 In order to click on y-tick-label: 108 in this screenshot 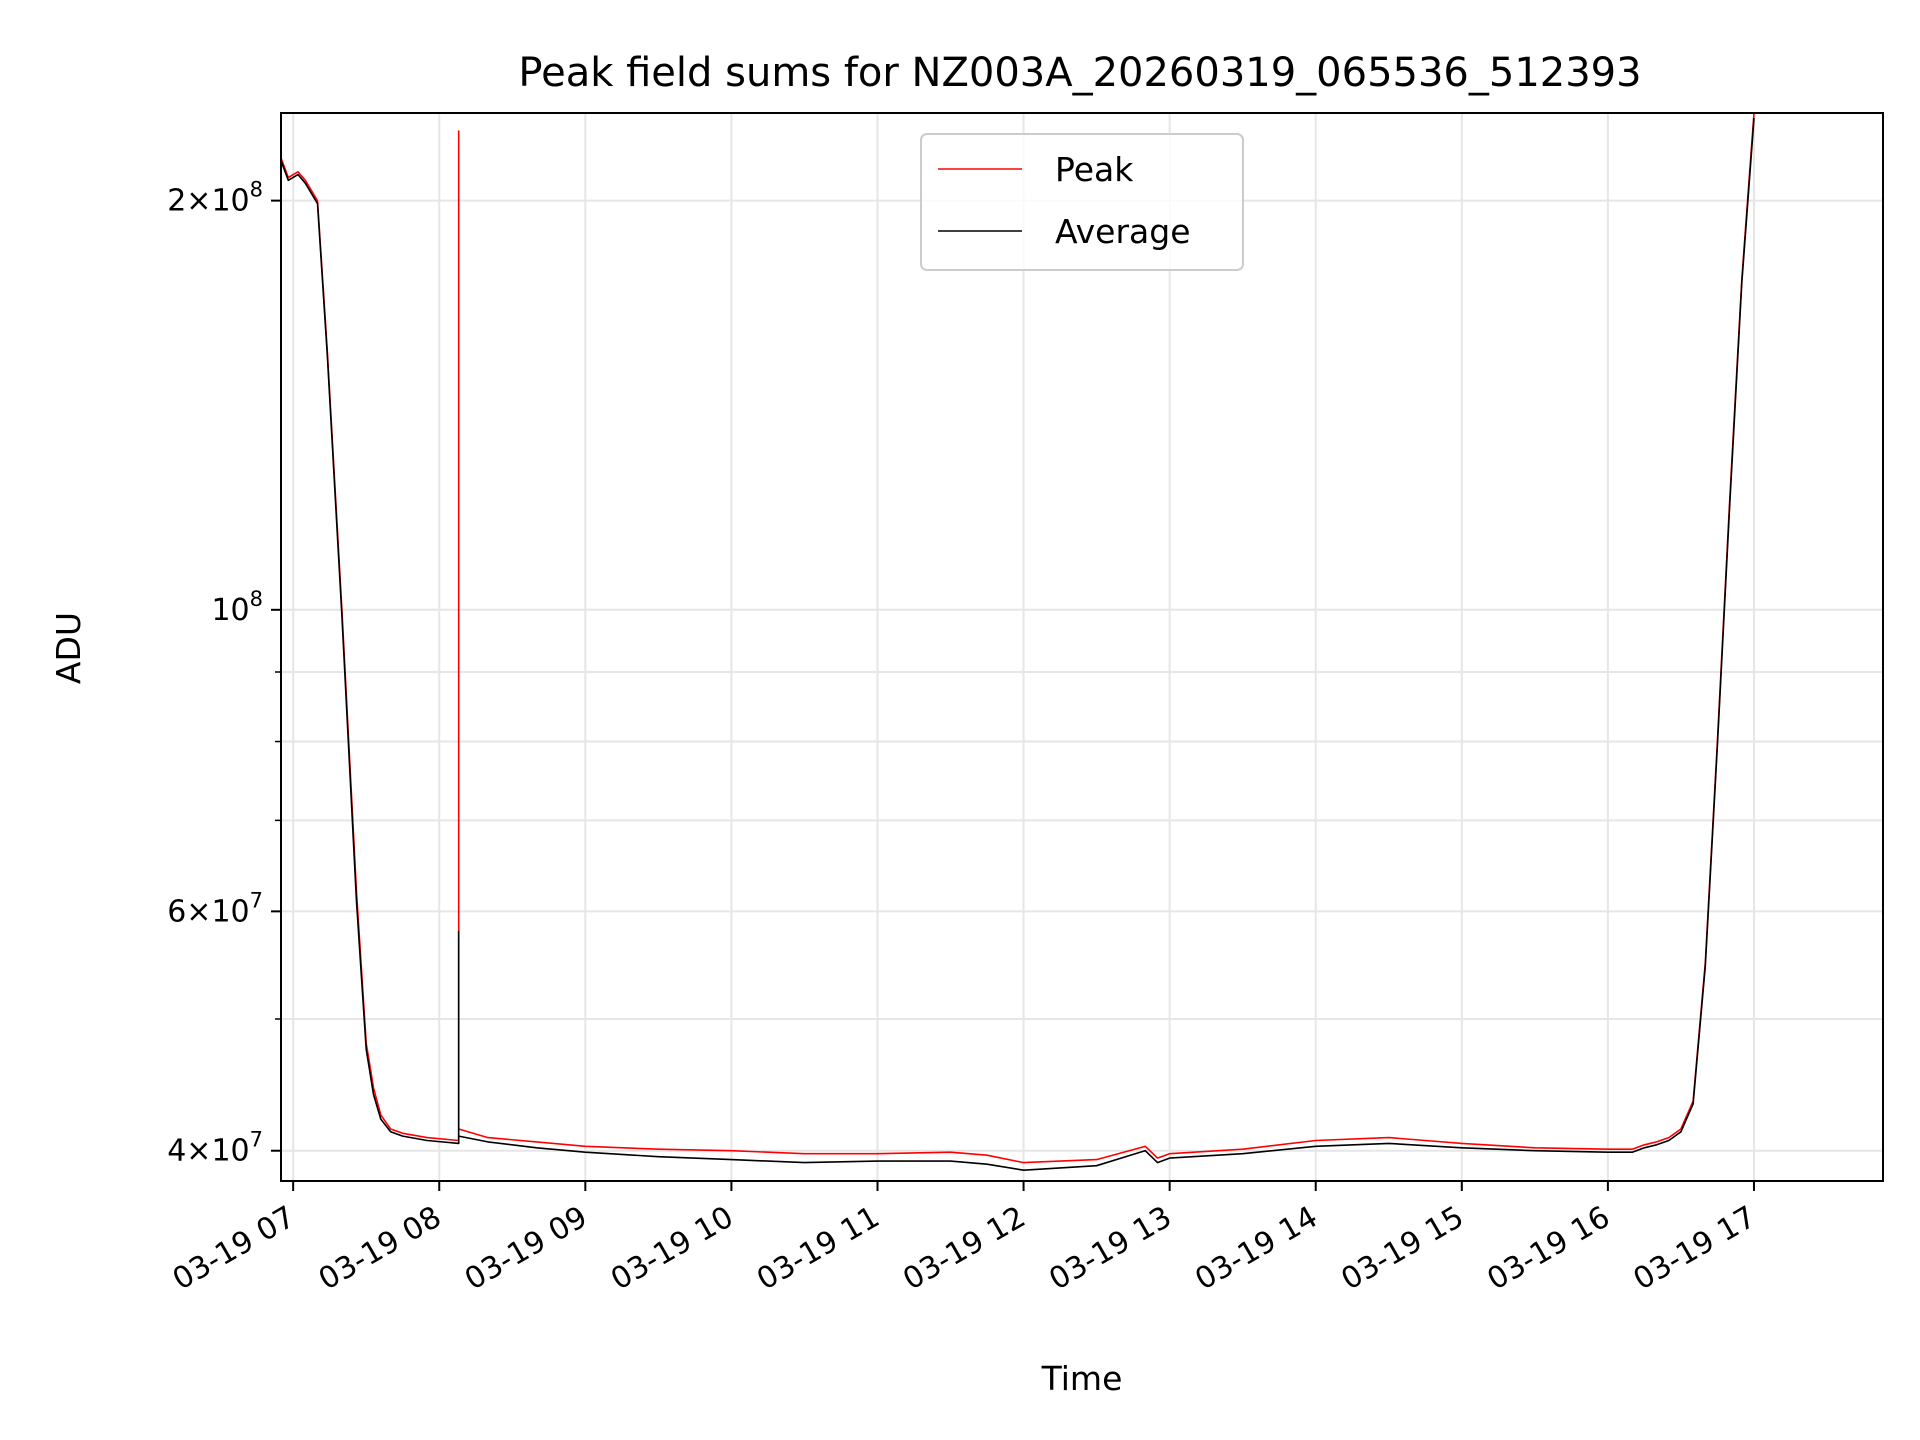, I will do `click(237, 607)`.